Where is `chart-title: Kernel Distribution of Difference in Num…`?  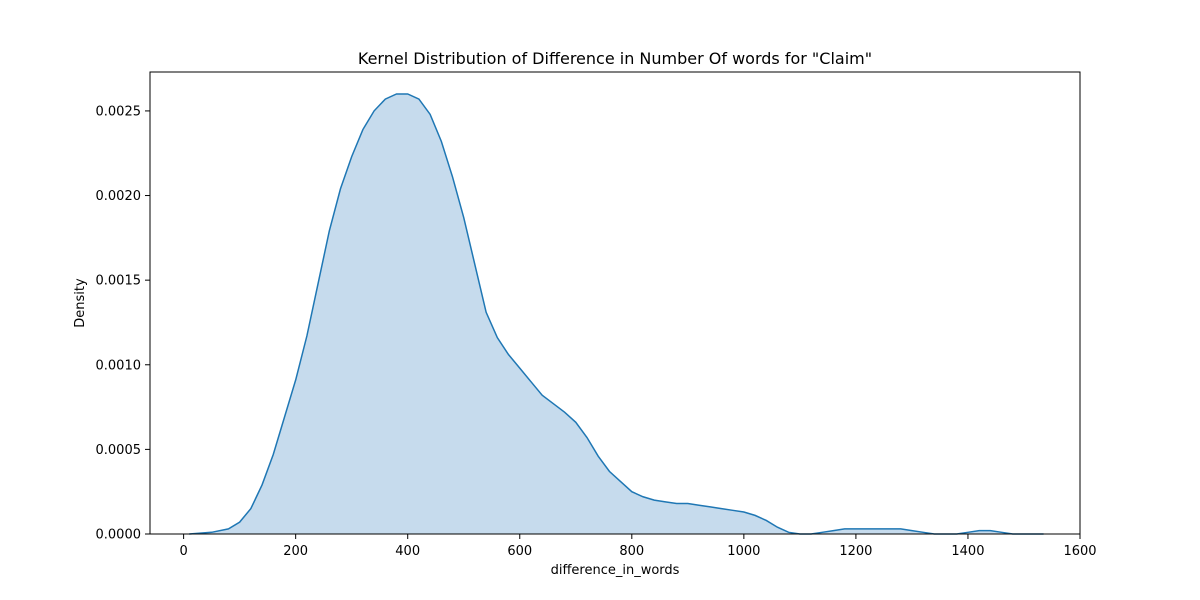
chart-title: Kernel Distribution of Difference in Num… is located at coordinates (615, 58).